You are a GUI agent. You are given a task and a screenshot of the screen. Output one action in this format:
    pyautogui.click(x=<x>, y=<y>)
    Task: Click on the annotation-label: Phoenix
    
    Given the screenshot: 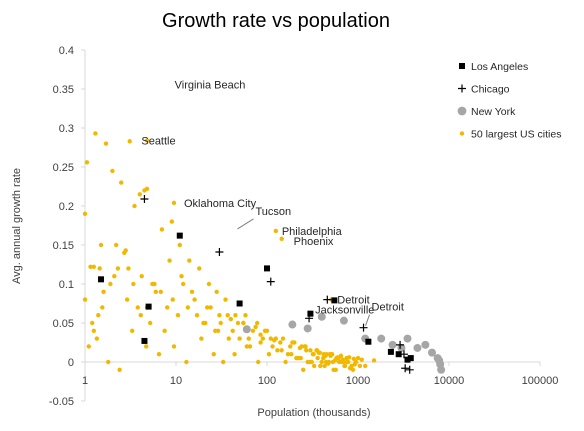 What is the action you would take?
    pyautogui.click(x=314, y=242)
    